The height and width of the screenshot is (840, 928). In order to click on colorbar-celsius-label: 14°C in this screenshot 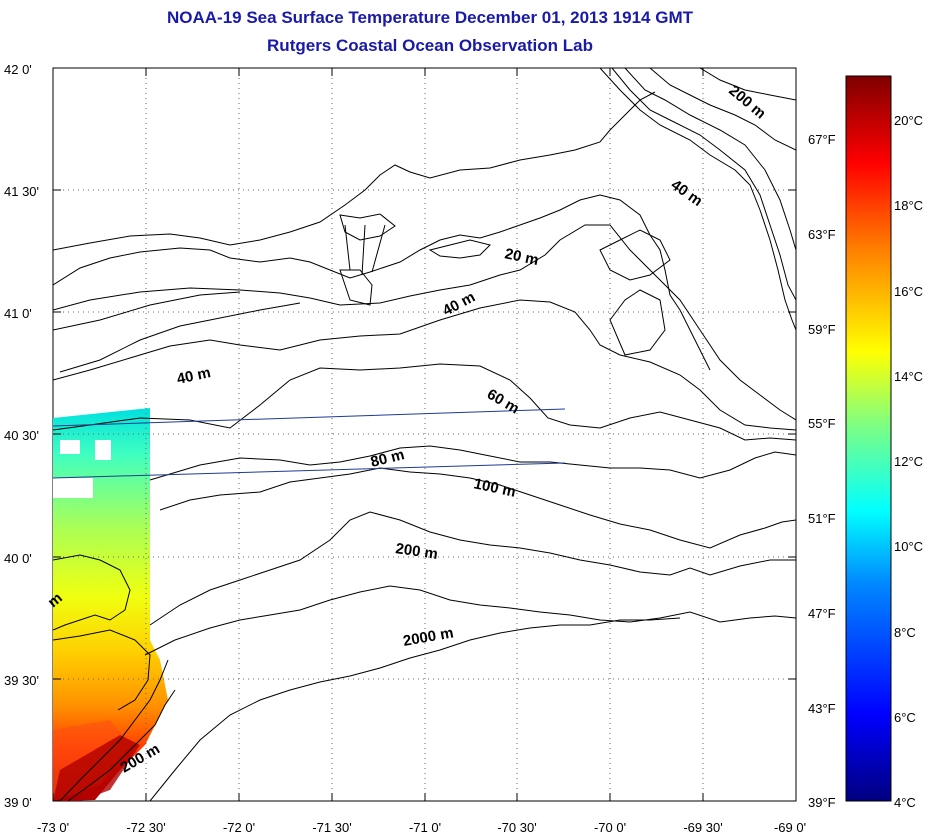, I will do `click(909, 376)`.